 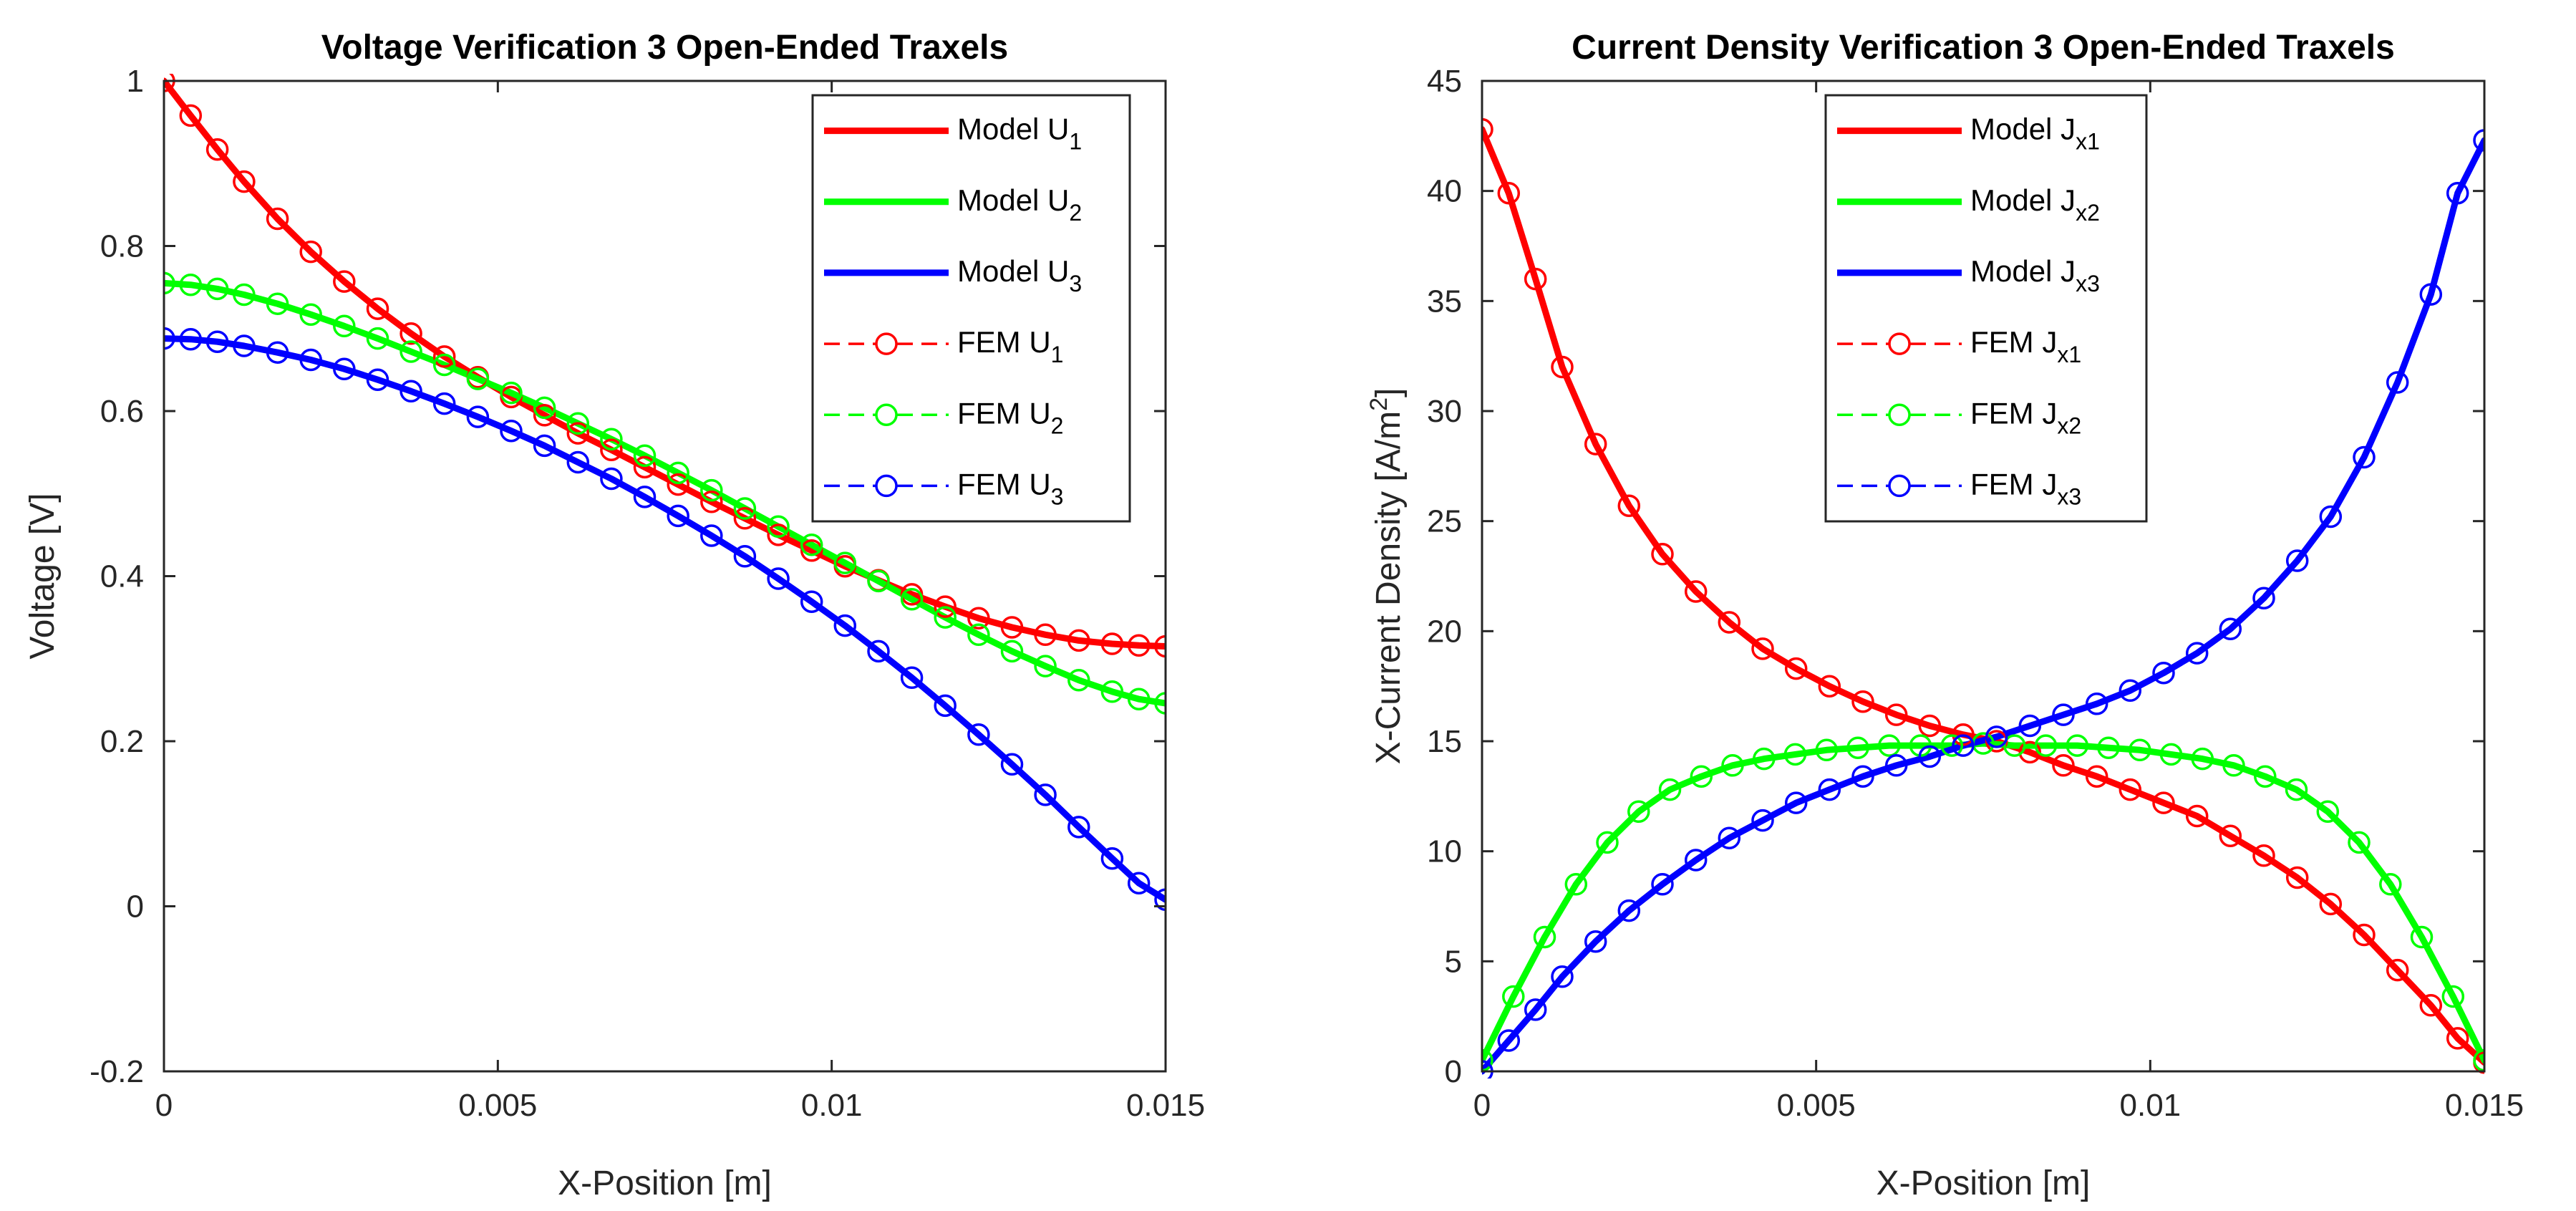 What do you see at coordinates (1445, 81) in the screenshot?
I see `y-tick-label: 45` at bounding box center [1445, 81].